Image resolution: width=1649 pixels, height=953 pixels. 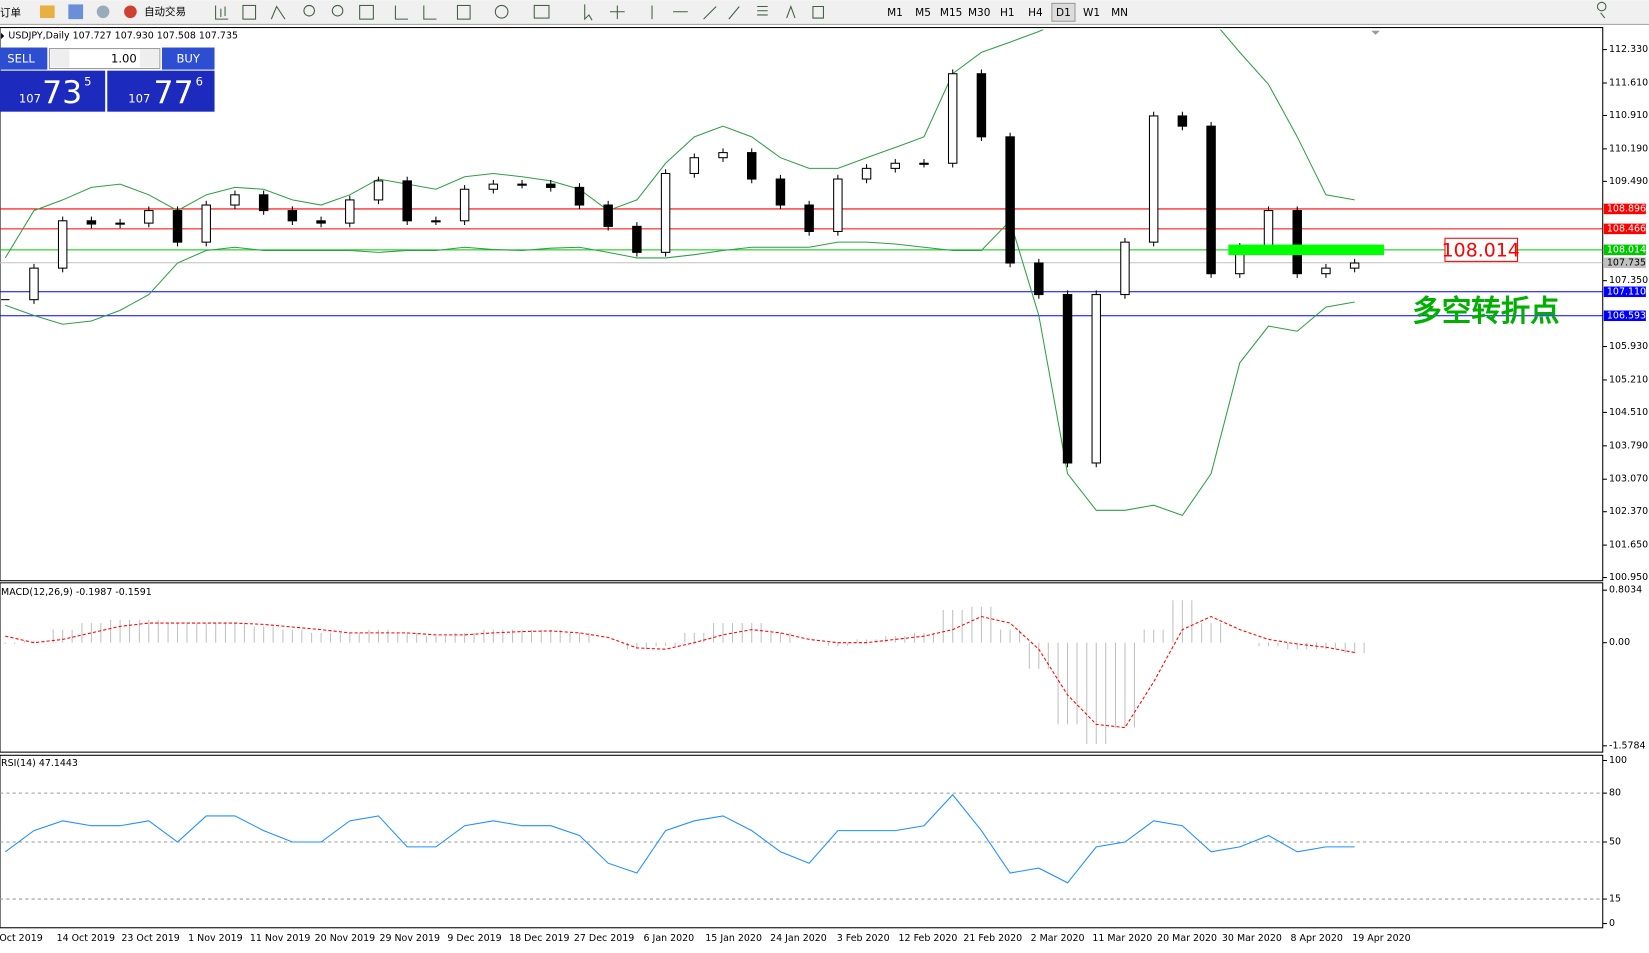 What do you see at coordinates (911, 11) in the screenshot?
I see `toolbar-icons` at bounding box center [911, 11].